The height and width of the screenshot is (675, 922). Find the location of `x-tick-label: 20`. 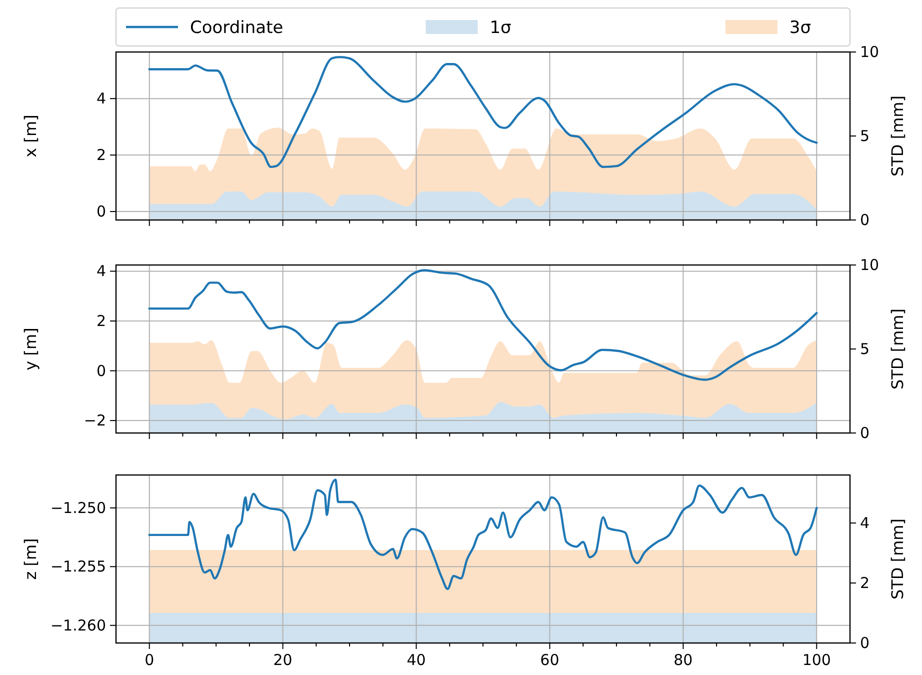

x-tick-label: 20 is located at coordinates (282, 660).